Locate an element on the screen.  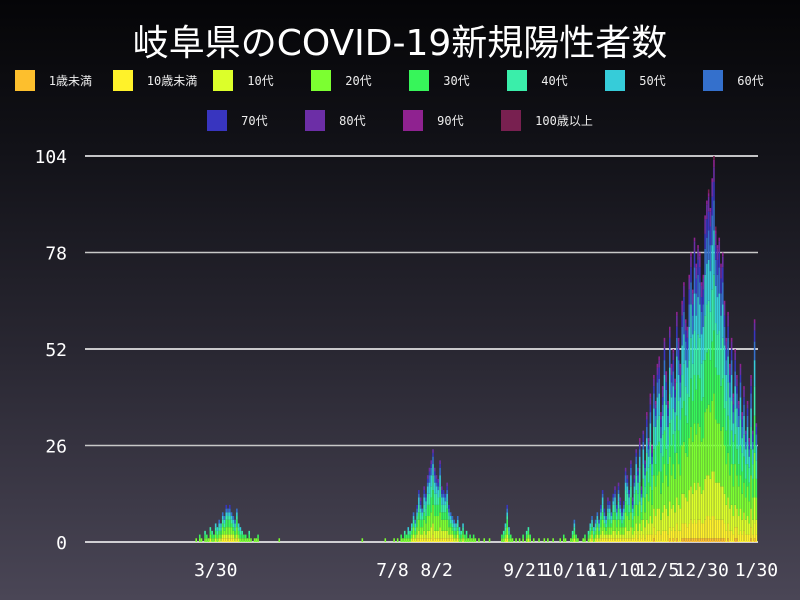
legend-item: 60代 is located at coordinates (744, 80).